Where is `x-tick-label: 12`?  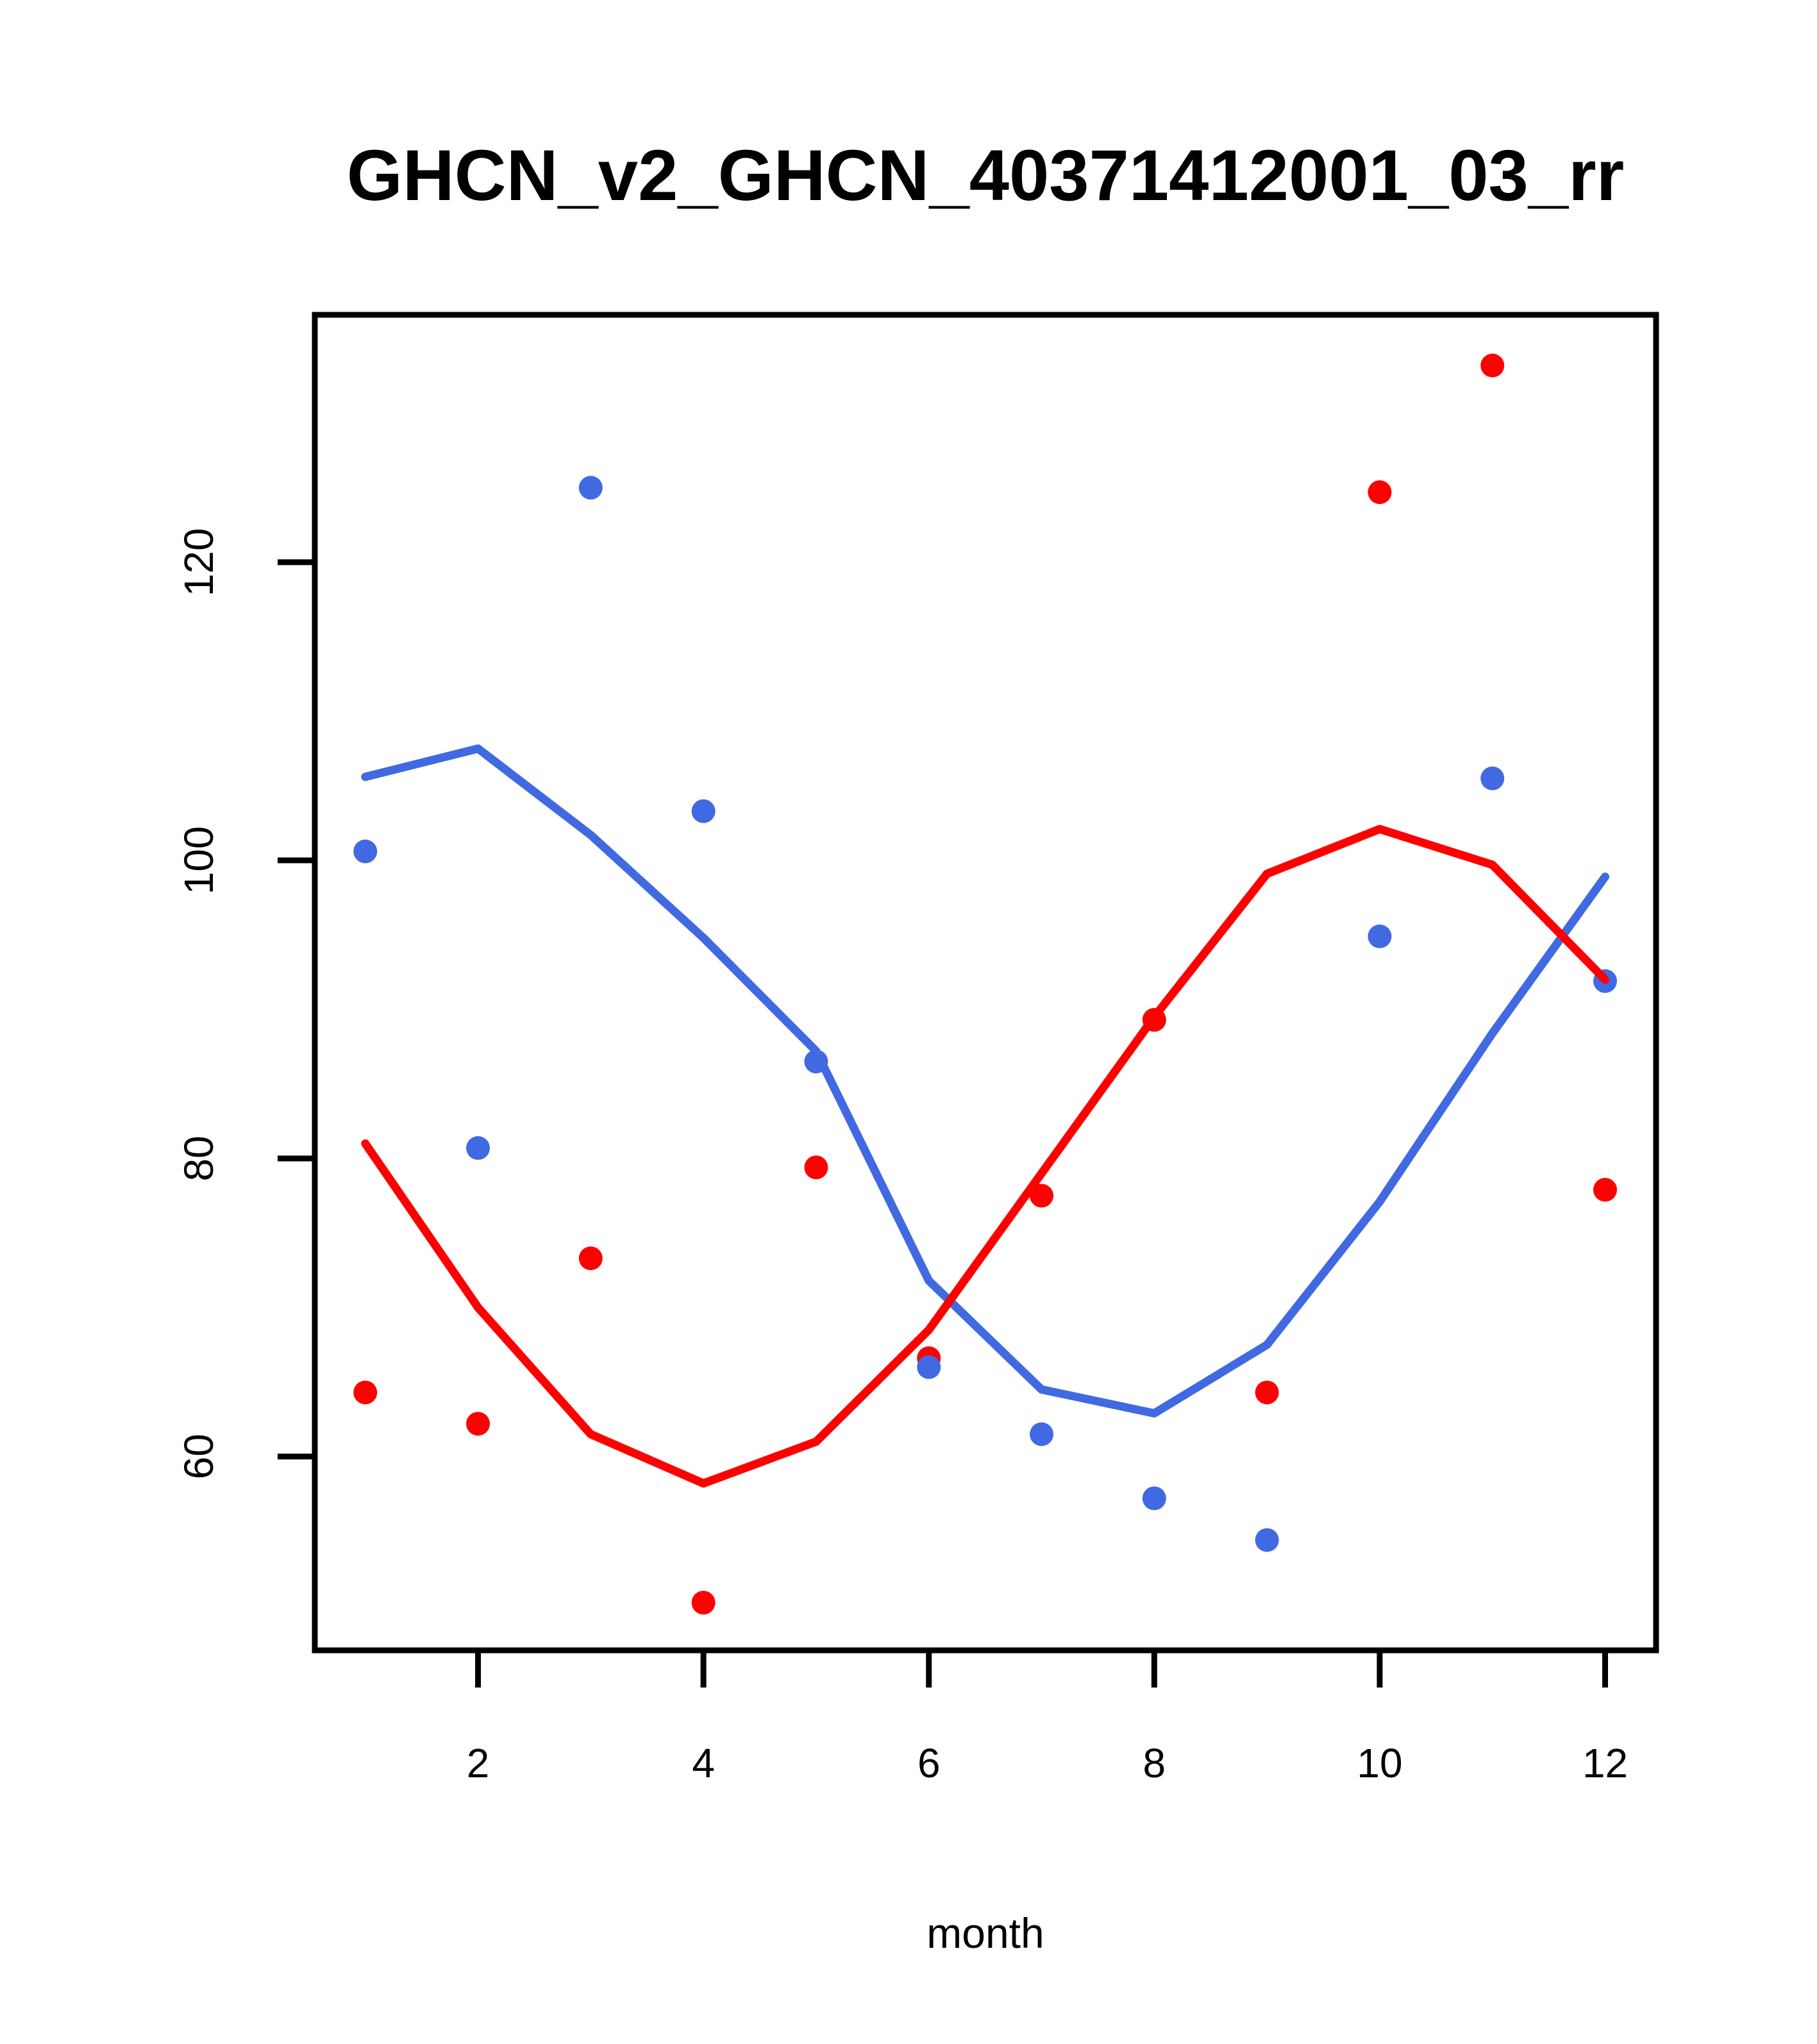
x-tick-label: 12 is located at coordinates (1605, 1763).